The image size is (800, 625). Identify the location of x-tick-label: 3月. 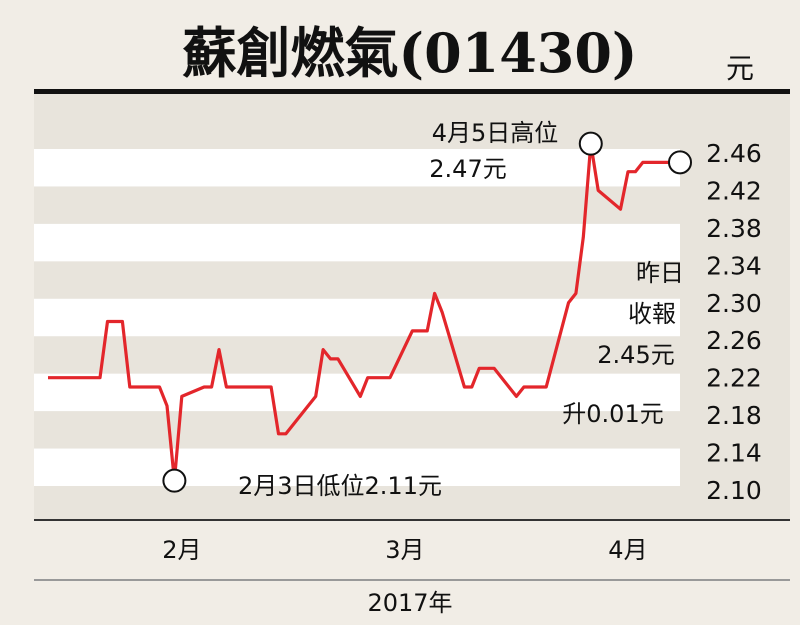
(404, 550).